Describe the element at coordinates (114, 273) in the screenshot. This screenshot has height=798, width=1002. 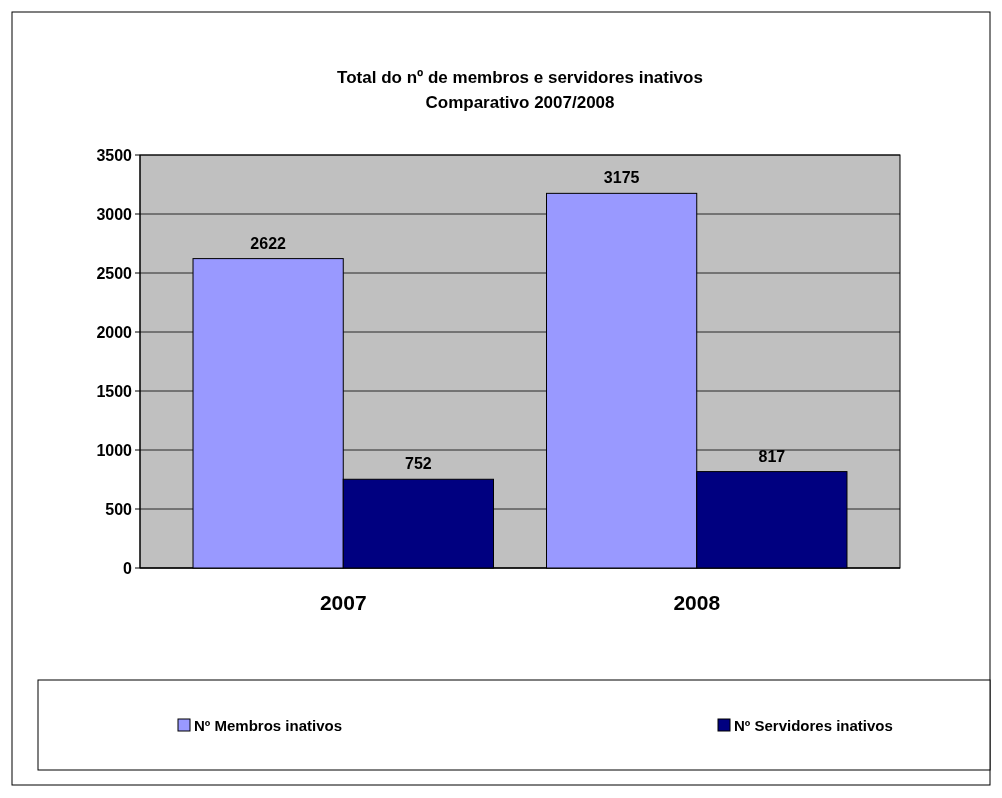
I see `y-tick-label: 2500` at that location.